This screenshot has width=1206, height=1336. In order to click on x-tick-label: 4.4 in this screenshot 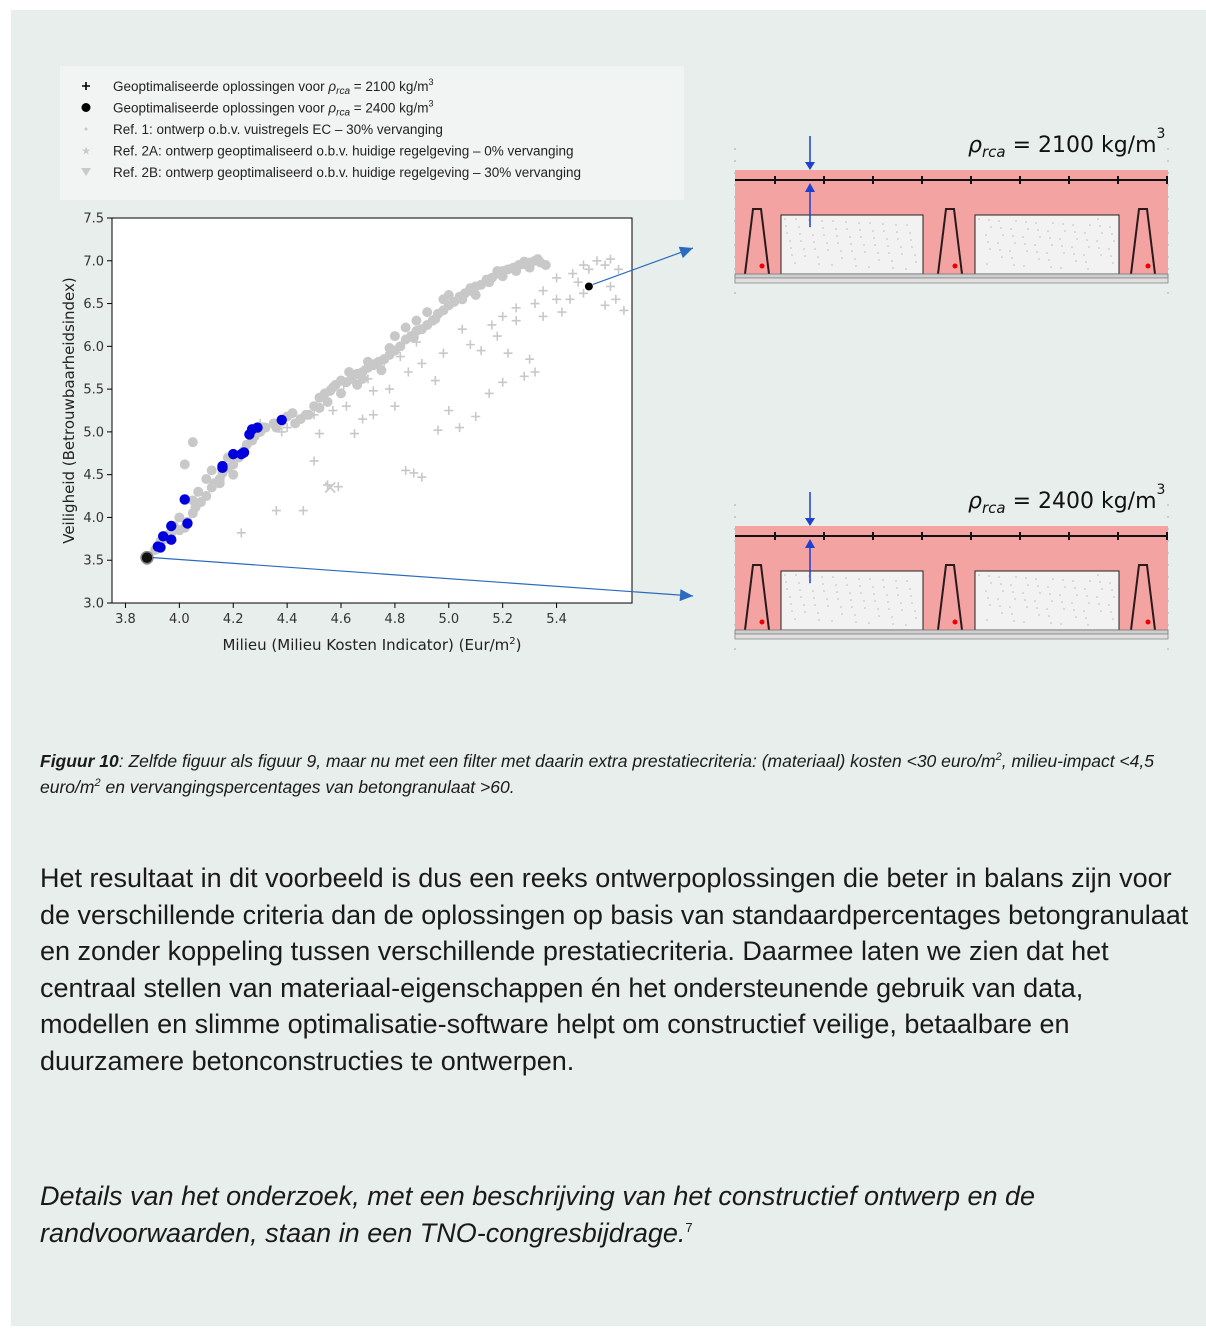, I will do `click(287, 619)`.